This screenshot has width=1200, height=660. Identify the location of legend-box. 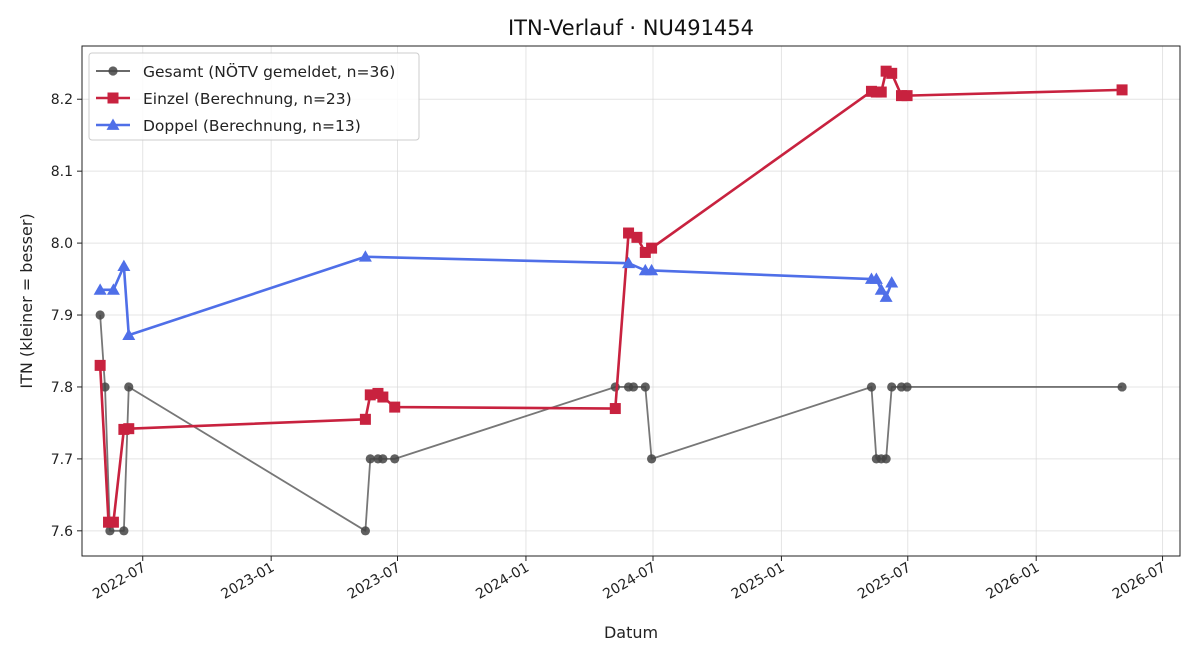
(254, 96).